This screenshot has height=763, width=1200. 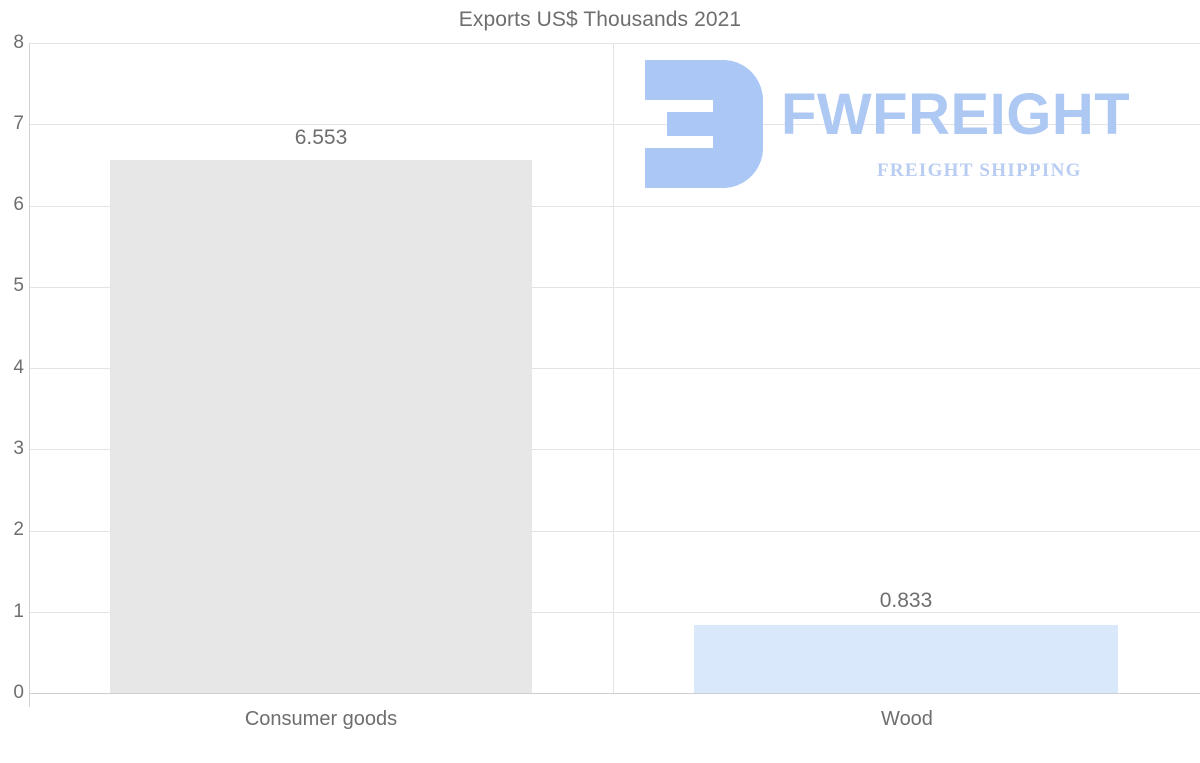 I want to click on gridline-v-category-divider, so click(x=613, y=368).